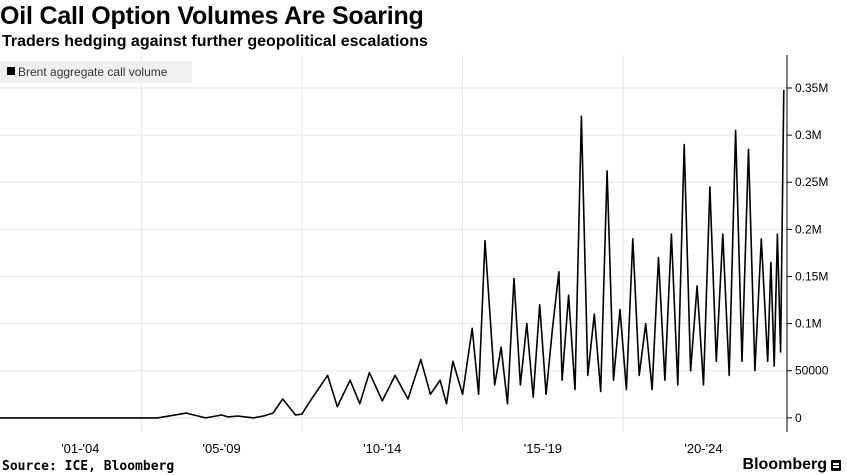 The width and height of the screenshot is (847, 475). Describe the element at coordinates (811, 182) in the screenshot. I see `y-tick-label-5: 0.25M` at that location.